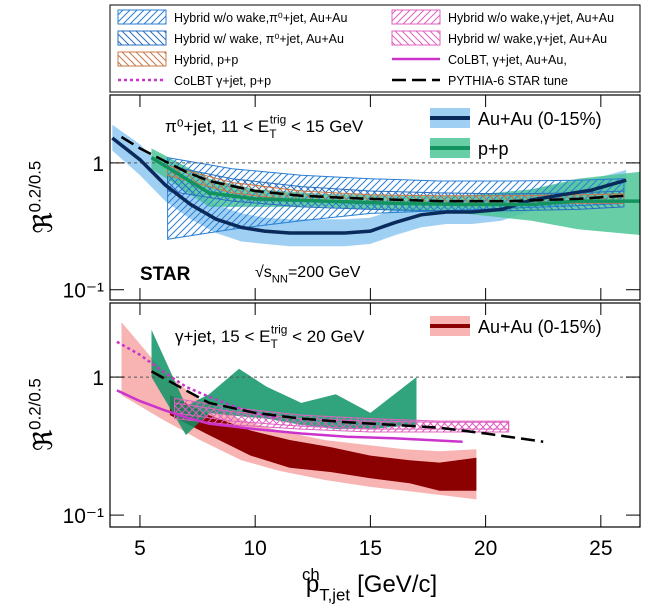 The image size is (664, 615). I want to click on energy-label-main: √s, so click(263, 272).